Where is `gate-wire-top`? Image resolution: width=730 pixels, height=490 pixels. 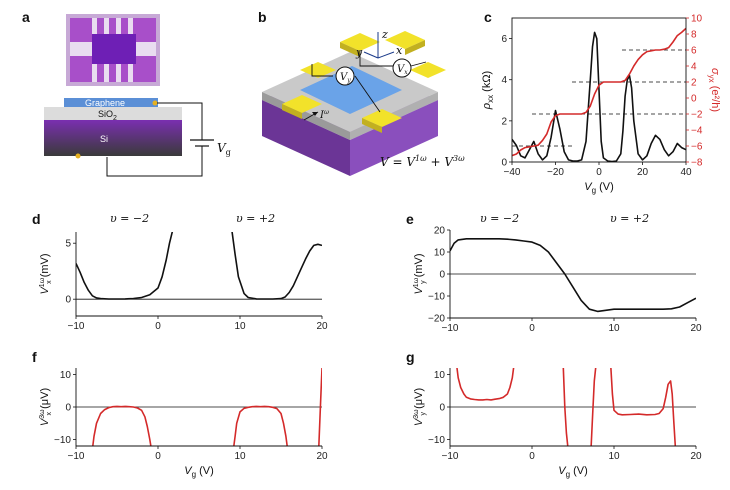 gate-wire-top is located at coordinates (180, 121).